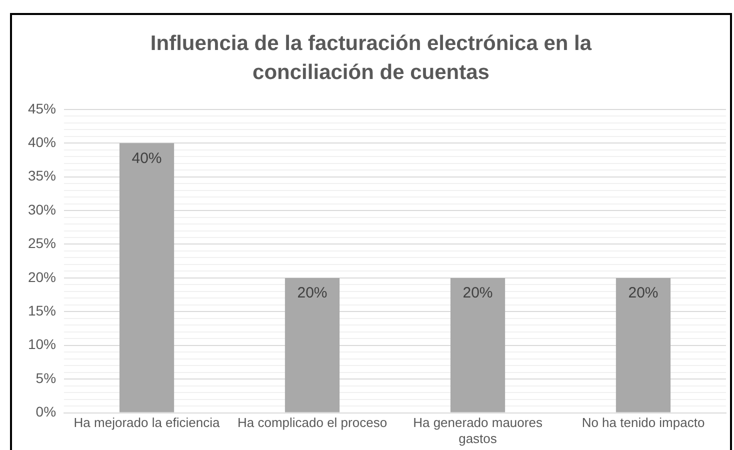 Image resolution: width=734 pixels, height=450 pixels. I want to click on x-tick-label: Ha generado mauores gastos, so click(478, 430).